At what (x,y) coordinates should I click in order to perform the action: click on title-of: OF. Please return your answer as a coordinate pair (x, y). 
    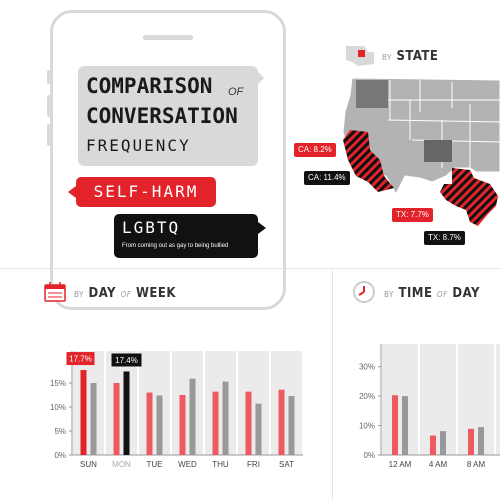
    Looking at the image, I should click on (236, 92).